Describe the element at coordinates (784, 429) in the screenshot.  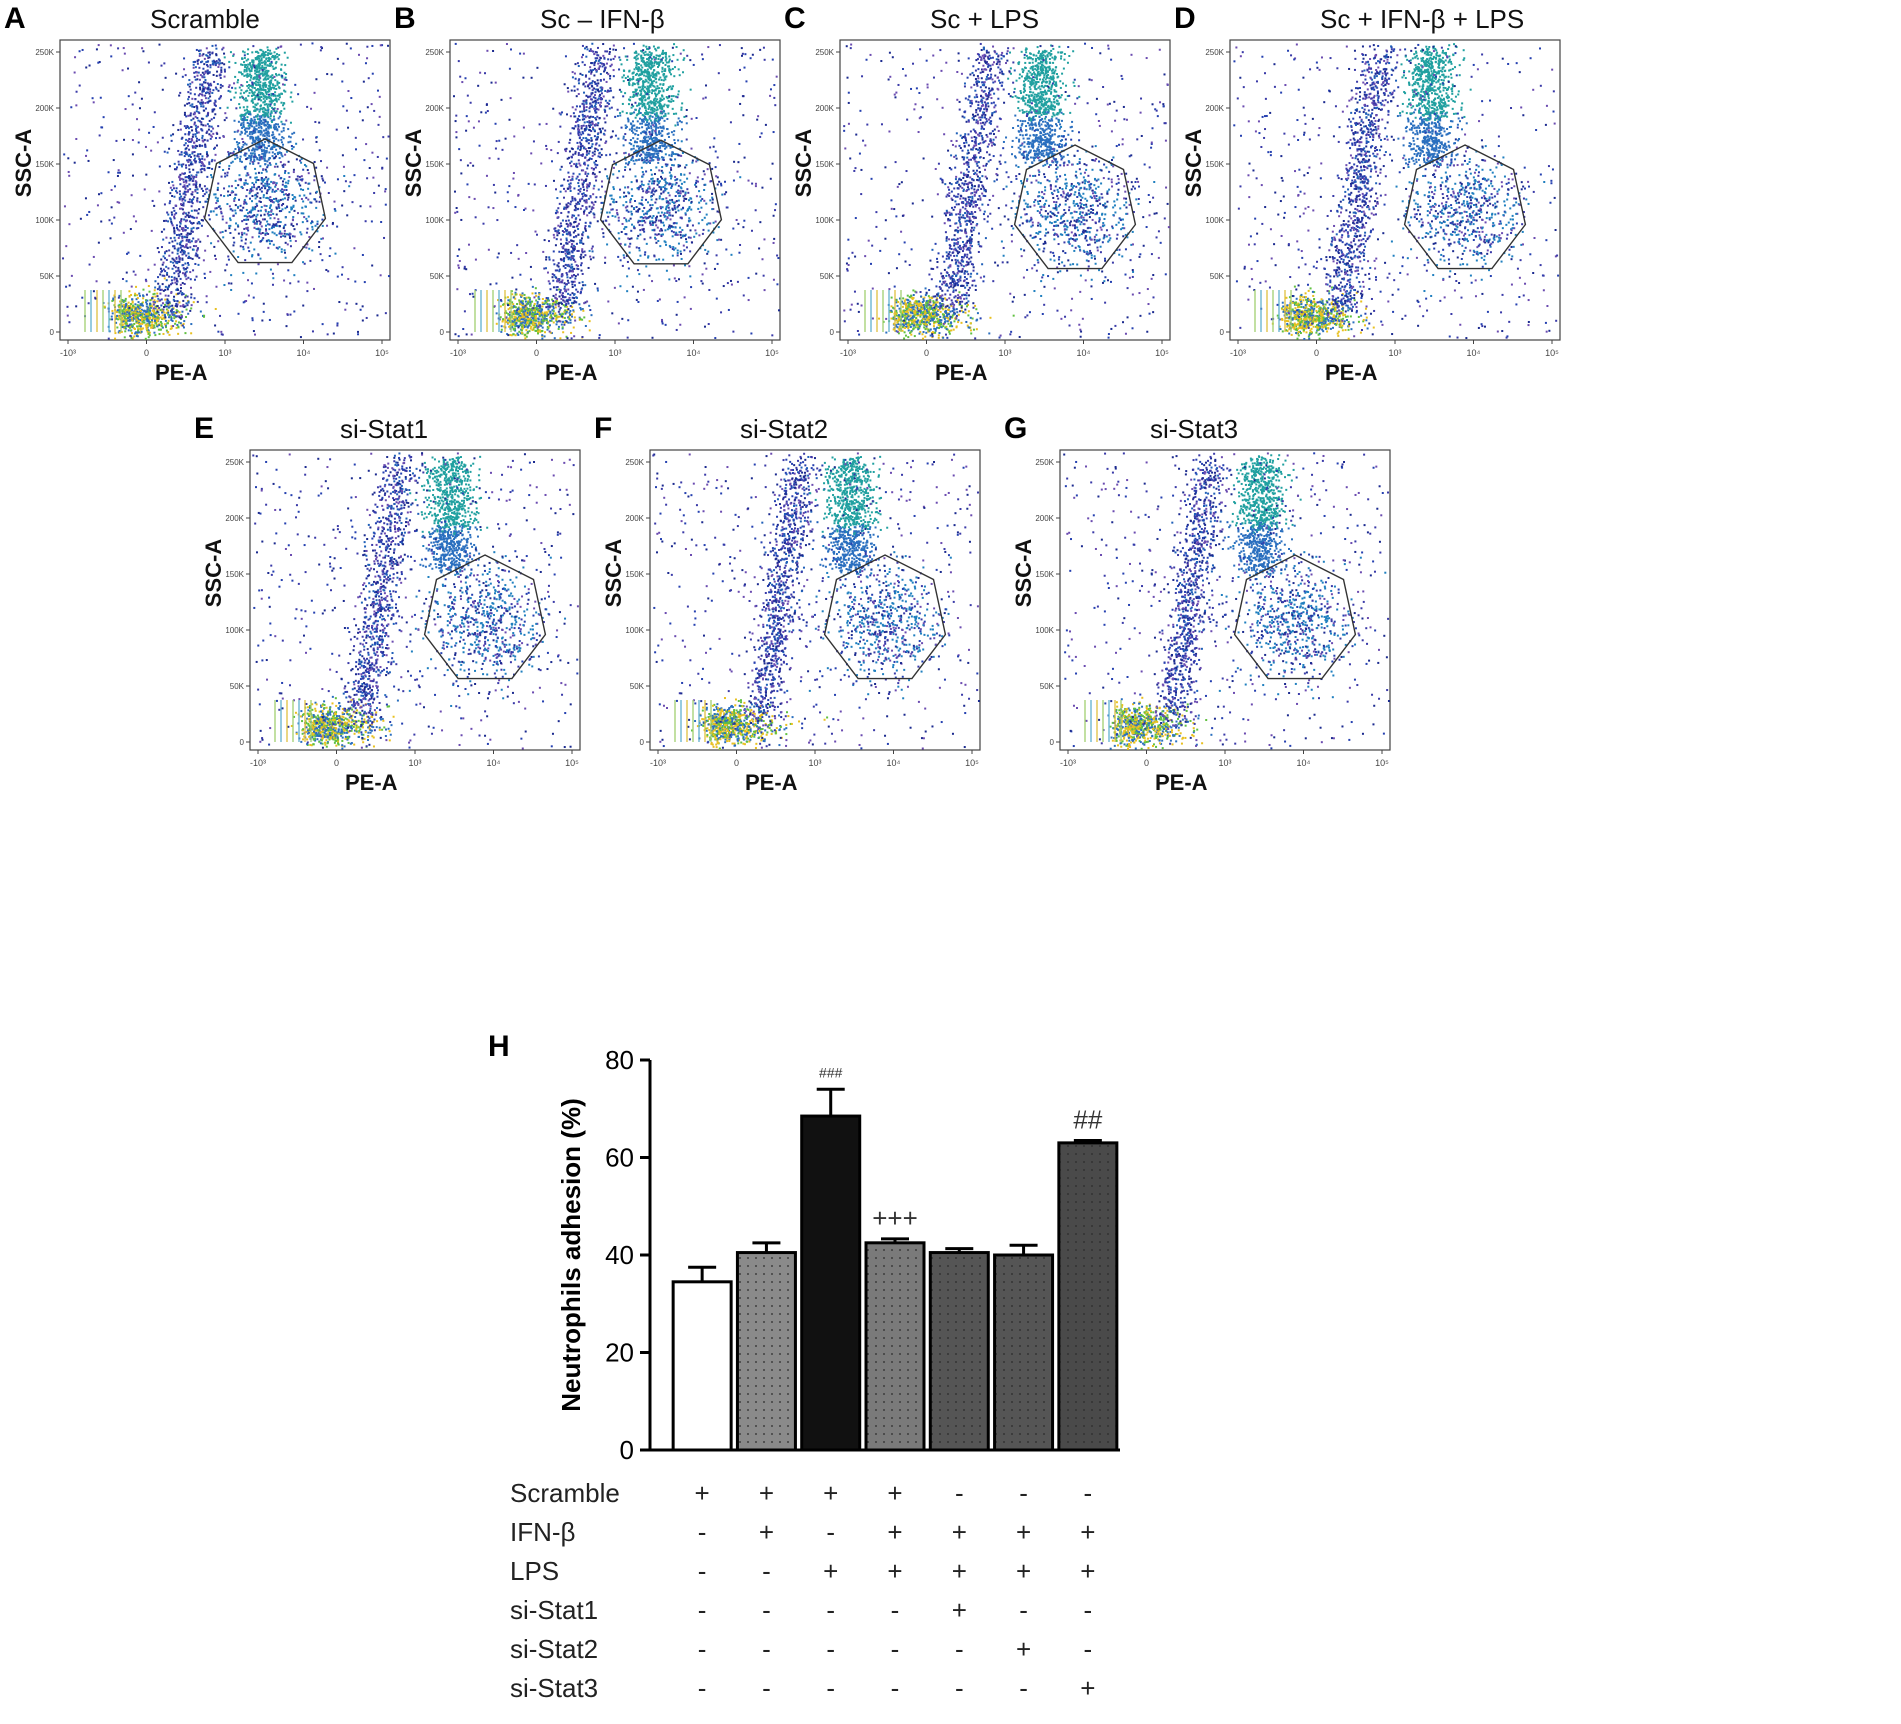
I see `panel-title: si-Stat2` at that location.